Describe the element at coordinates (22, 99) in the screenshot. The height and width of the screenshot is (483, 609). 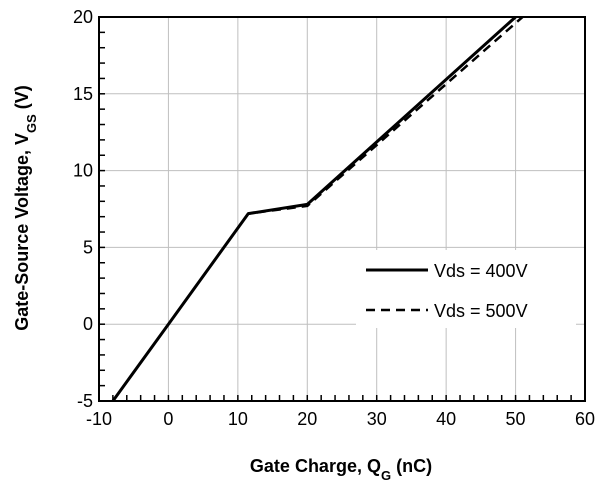
I see `y-axis-title-unit: (V)` at that location.